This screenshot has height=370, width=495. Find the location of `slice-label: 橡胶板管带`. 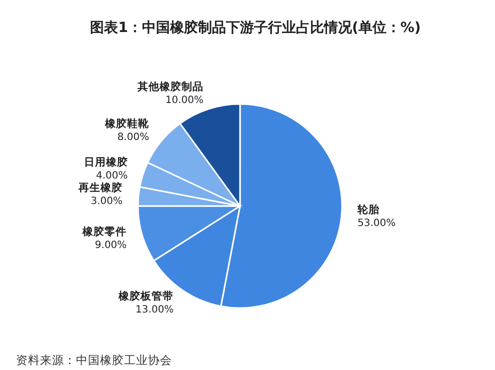

slice-label: 橡胶板管带 is located at coordinates (146, 296).